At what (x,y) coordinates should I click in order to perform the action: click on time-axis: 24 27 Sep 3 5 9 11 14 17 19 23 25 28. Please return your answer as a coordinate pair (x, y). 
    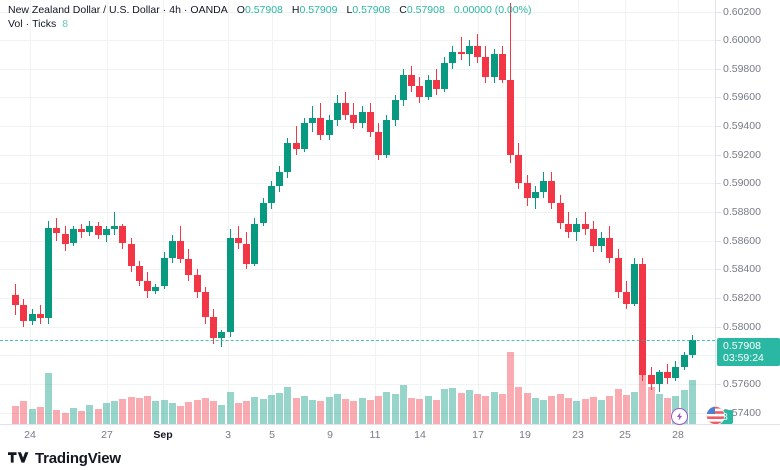
    Looking at the image, I should click on (390, 435).